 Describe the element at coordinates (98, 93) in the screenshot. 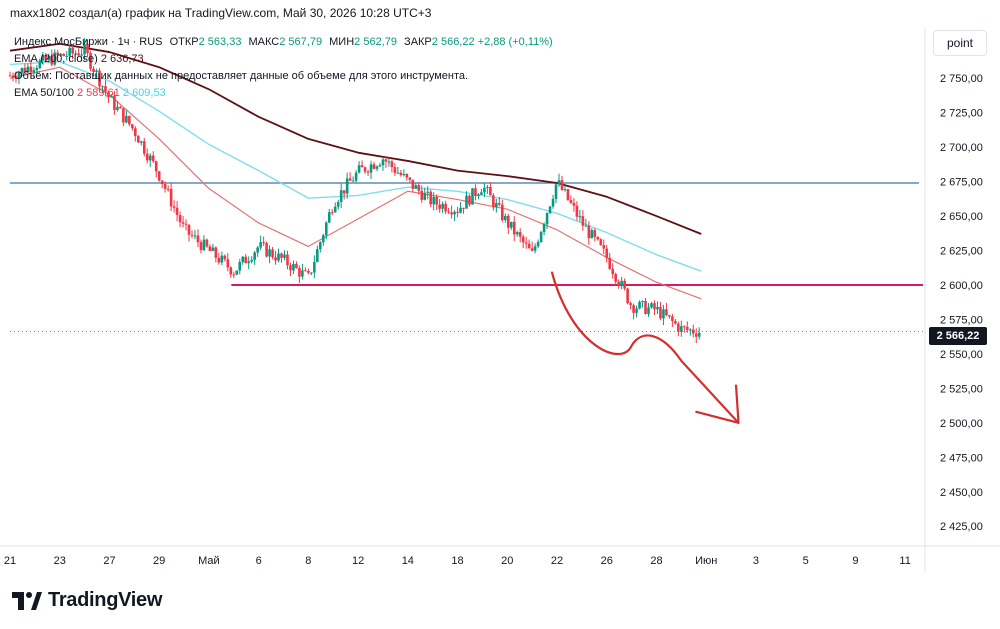

I see `legend-ema50-value: 2 589,61` at that location.